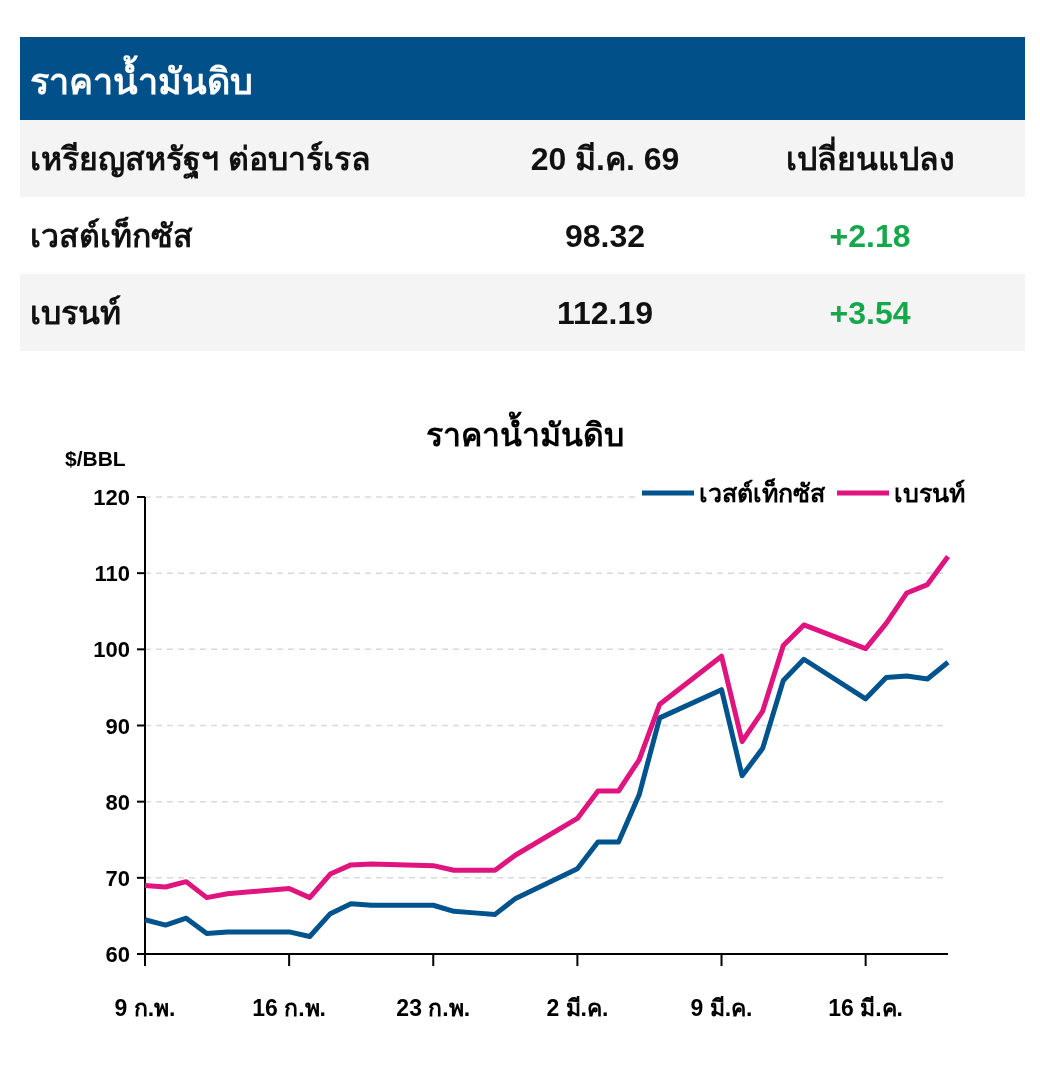  What do you see at coordinates (117, 726) in the screenshot?
I see `y-tick-label: 90` at bounding box center [117, 726].